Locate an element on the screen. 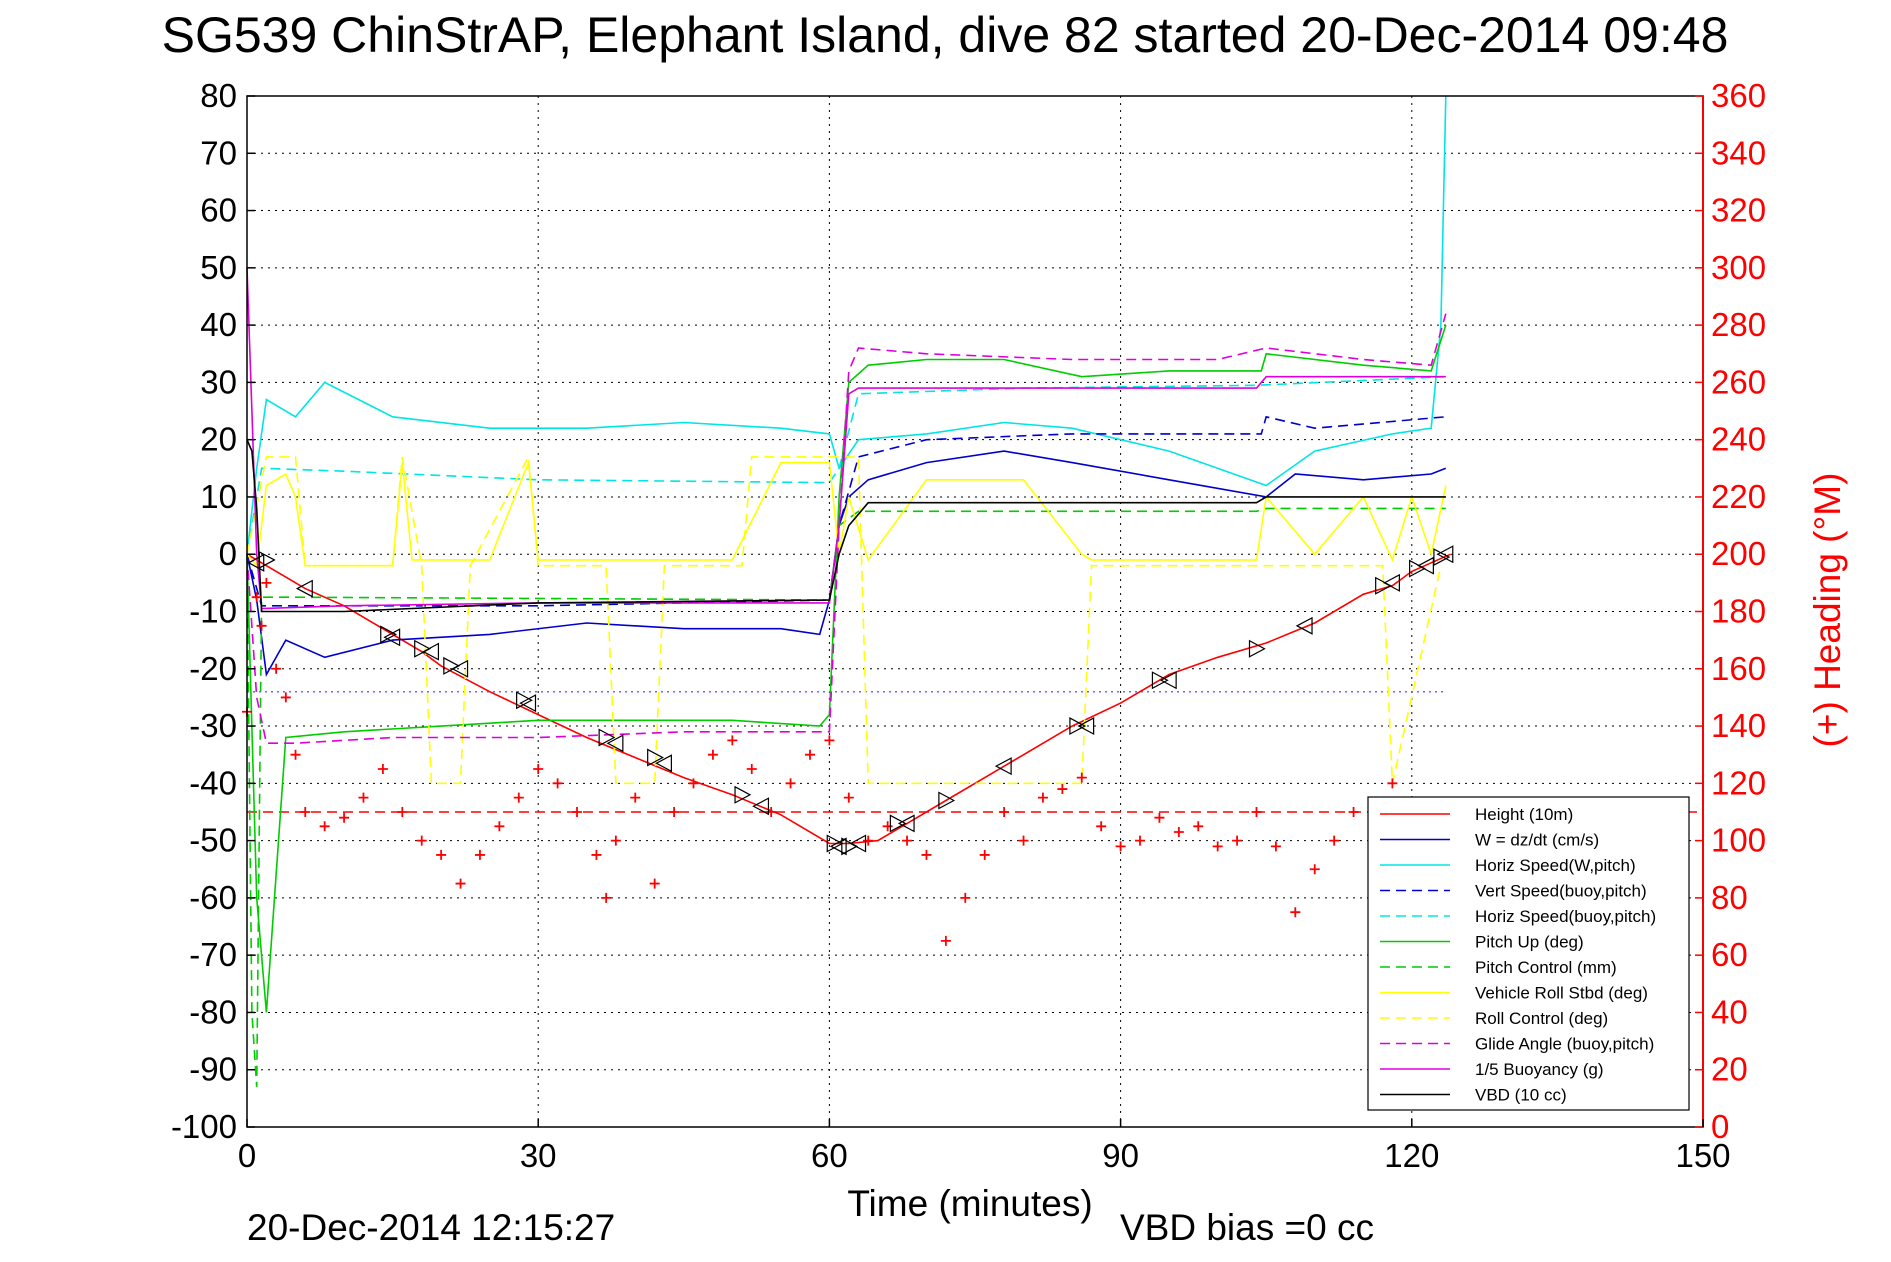 Image resolution: width=1891 pixels, height=1262 pixels. legend-label: Pitch Up (deg) is located at coordinates (1529, 942).